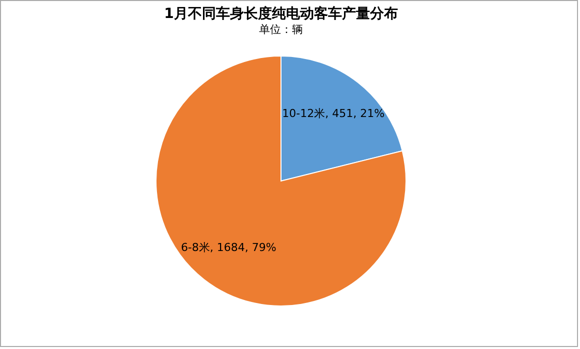 The width and height of the screenshot is (580, 349). What do you see at coordinates (281, 29) in the screenshot?
I see `chart-subtitle: 单位：辆` at bounding box center [281, 29].